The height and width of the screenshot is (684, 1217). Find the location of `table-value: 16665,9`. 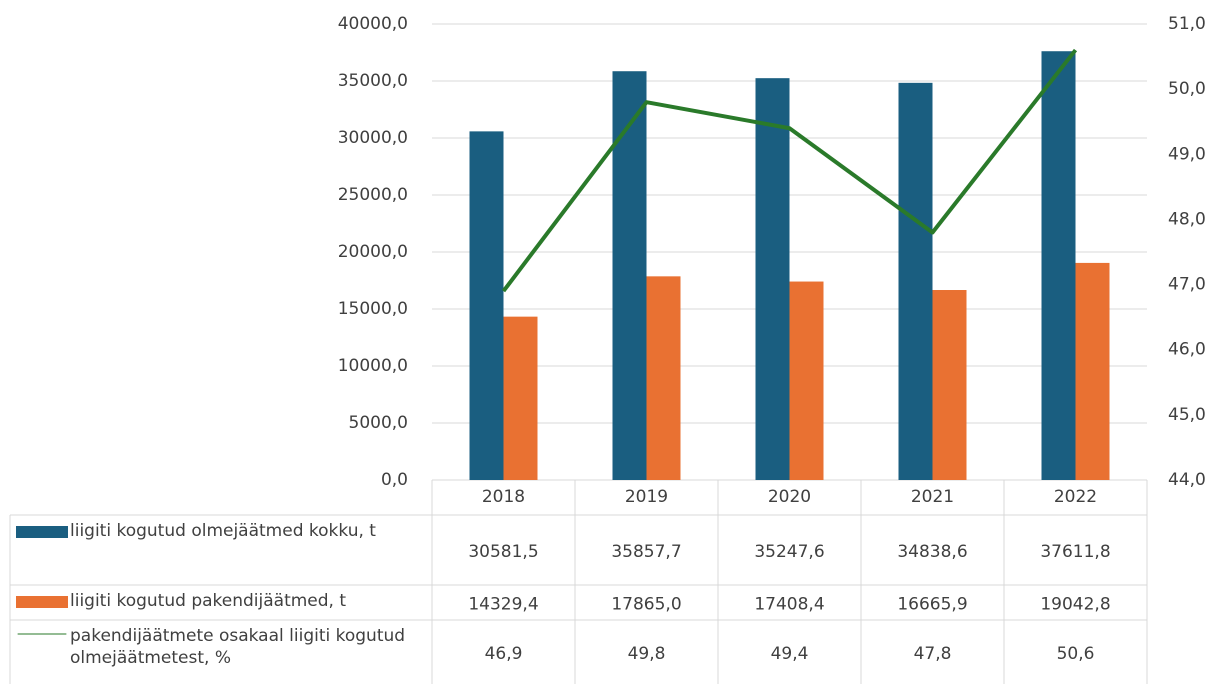

table-value: 16665,9 is located at coordinates (932, 605).